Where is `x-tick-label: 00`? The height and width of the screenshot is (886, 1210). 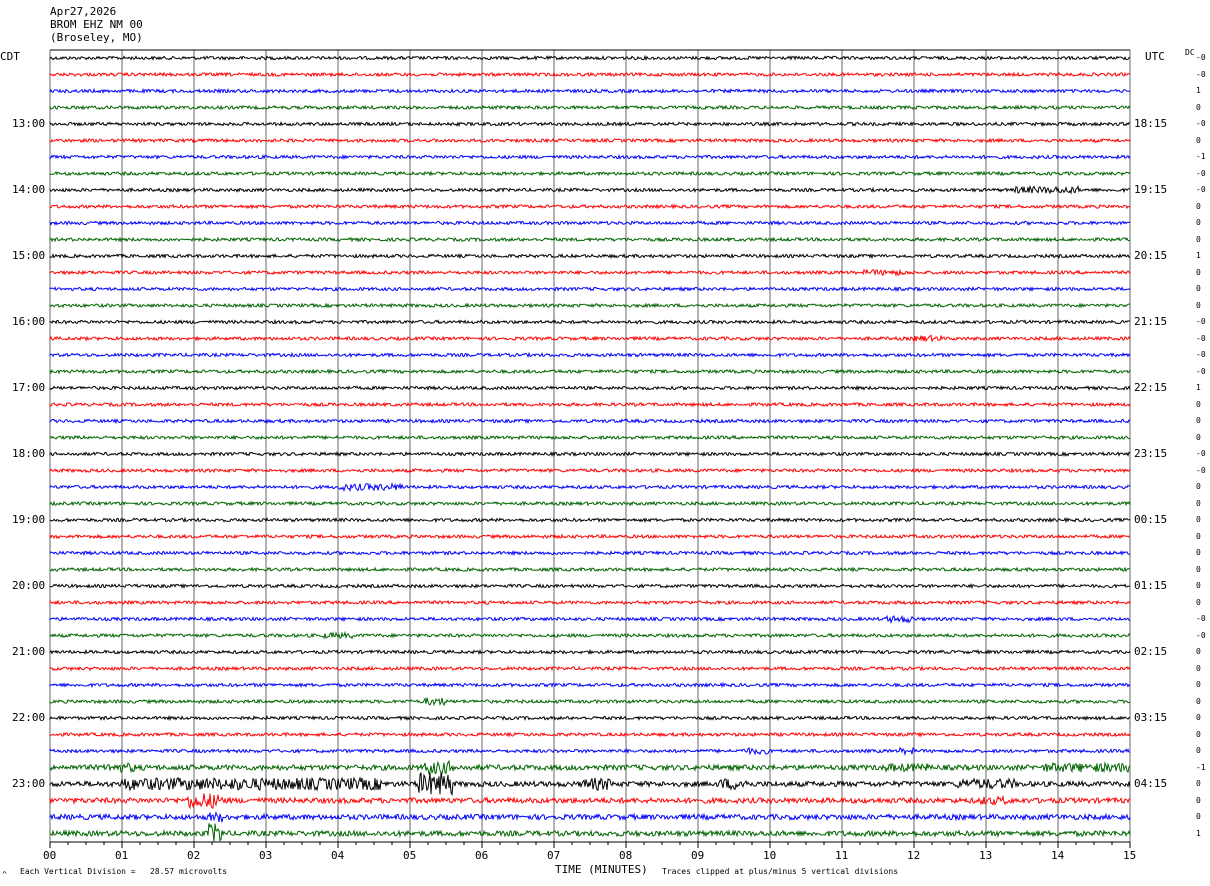 x-tick-label: 00 is located at coordinates (50, 855).